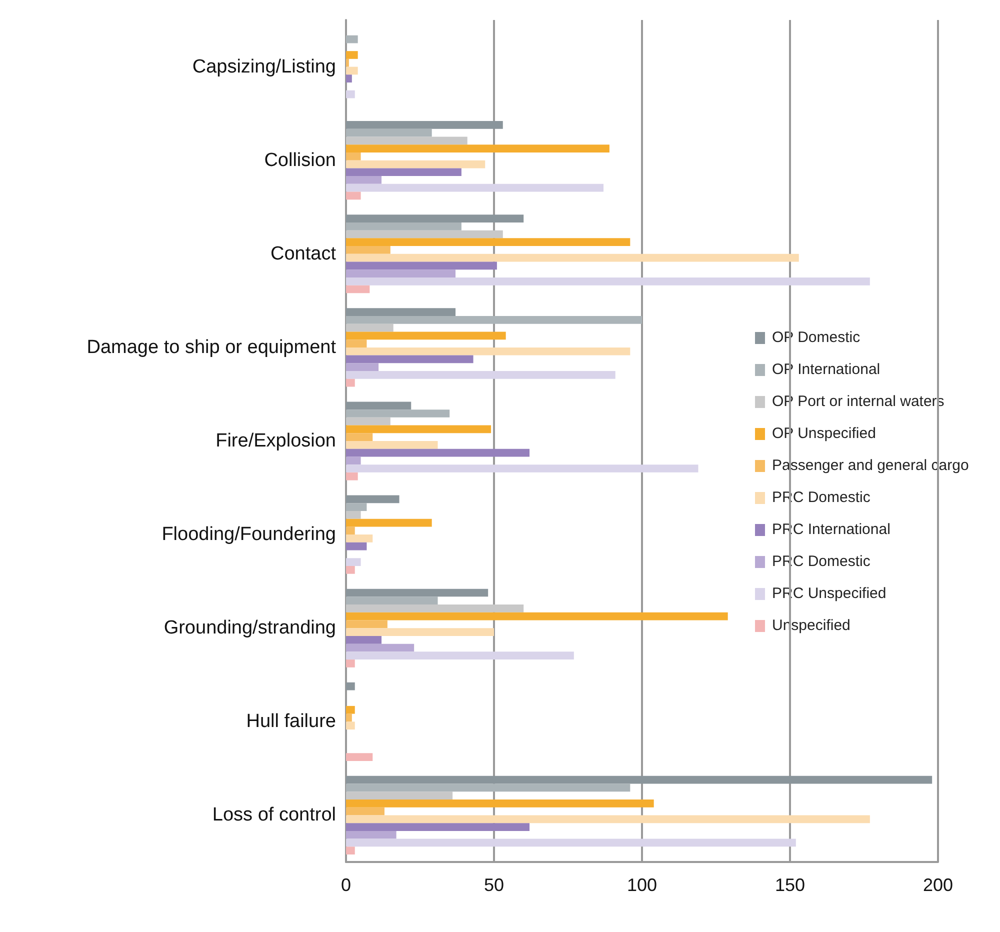 The image size is (1000, 932). What do you see at coordinates (494, 885) in the screenshot?
I see `x-tick-label: 50` at bounding box center [494, 885].